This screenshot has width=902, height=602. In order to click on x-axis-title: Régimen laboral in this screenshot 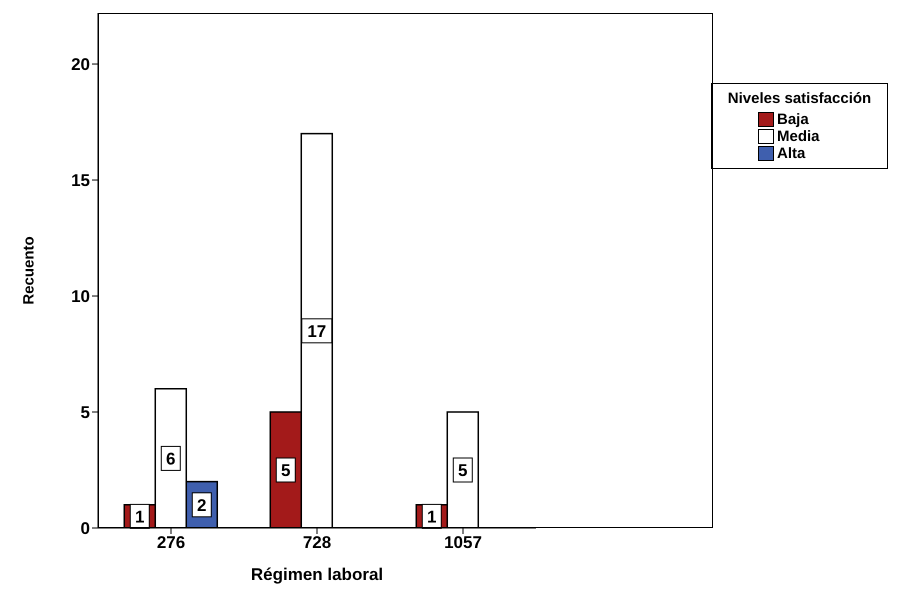, I will do `click(317, 574)`.